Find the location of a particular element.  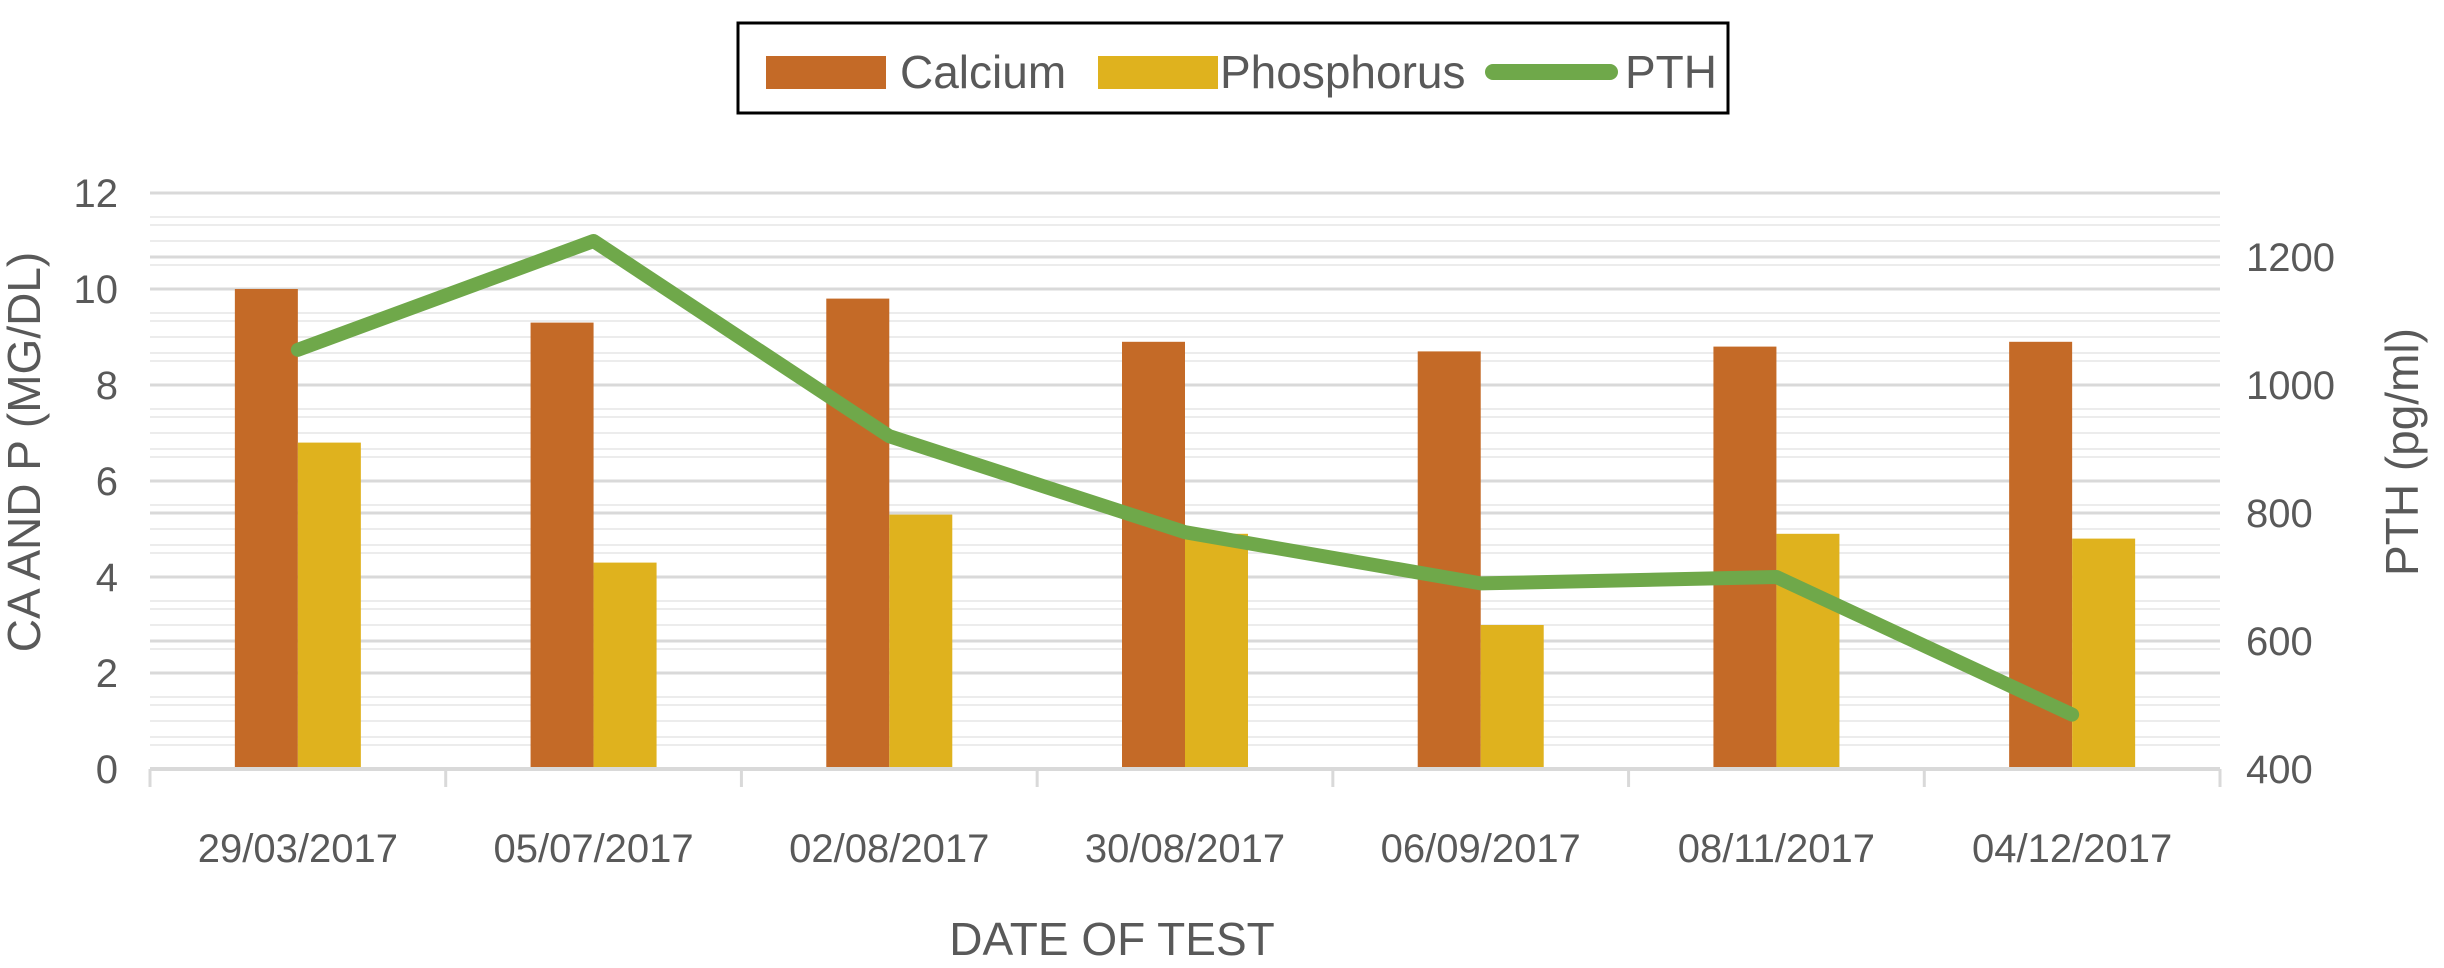

y2-tick-label: 800 is located at coordinates (2279, 514).